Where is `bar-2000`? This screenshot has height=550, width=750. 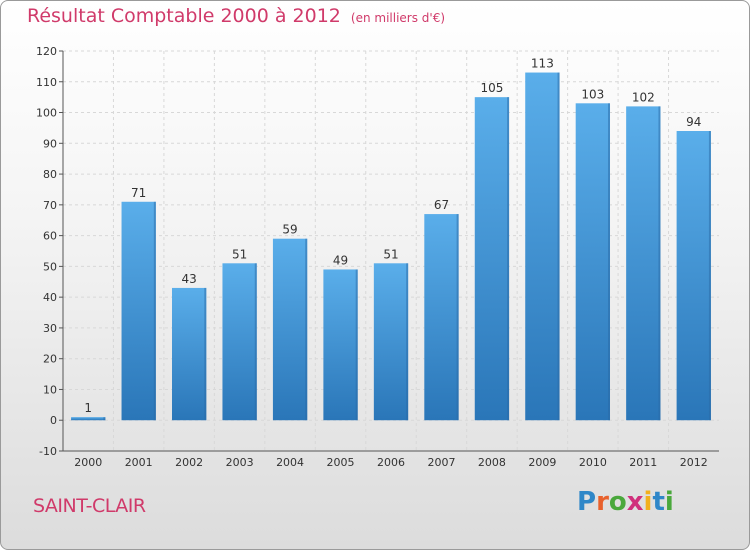 bar-2000 is located at coordinates (88, 419).